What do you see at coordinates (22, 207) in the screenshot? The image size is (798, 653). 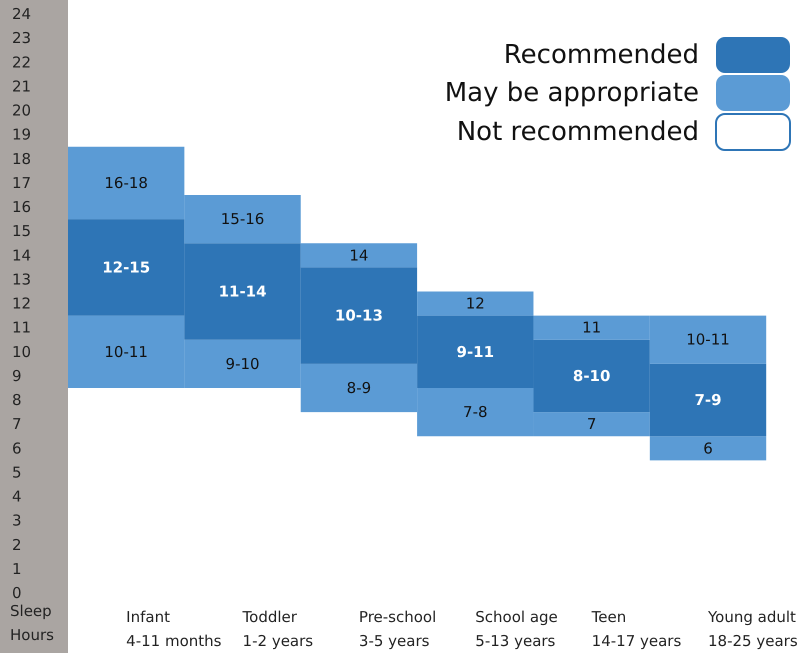 I see `y-tick-label: 16` at bounding box center [22, 207].